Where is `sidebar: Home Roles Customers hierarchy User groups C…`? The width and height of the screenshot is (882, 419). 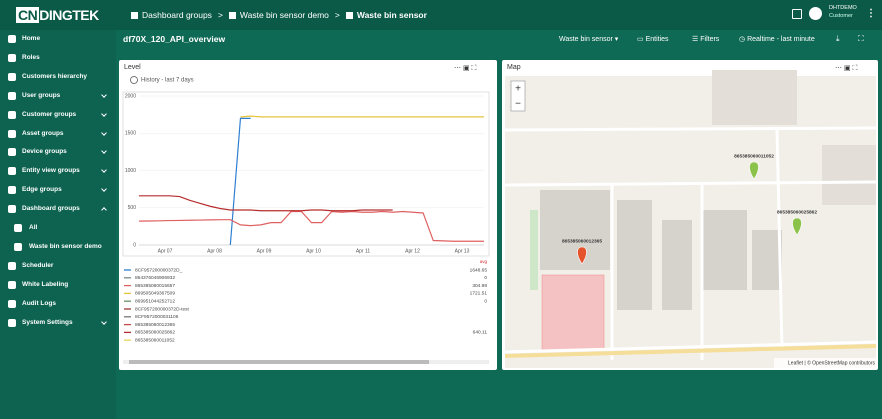 sidebar: Home Roles Customers hierarchy User groups C… is located at coordinates (58, 224).